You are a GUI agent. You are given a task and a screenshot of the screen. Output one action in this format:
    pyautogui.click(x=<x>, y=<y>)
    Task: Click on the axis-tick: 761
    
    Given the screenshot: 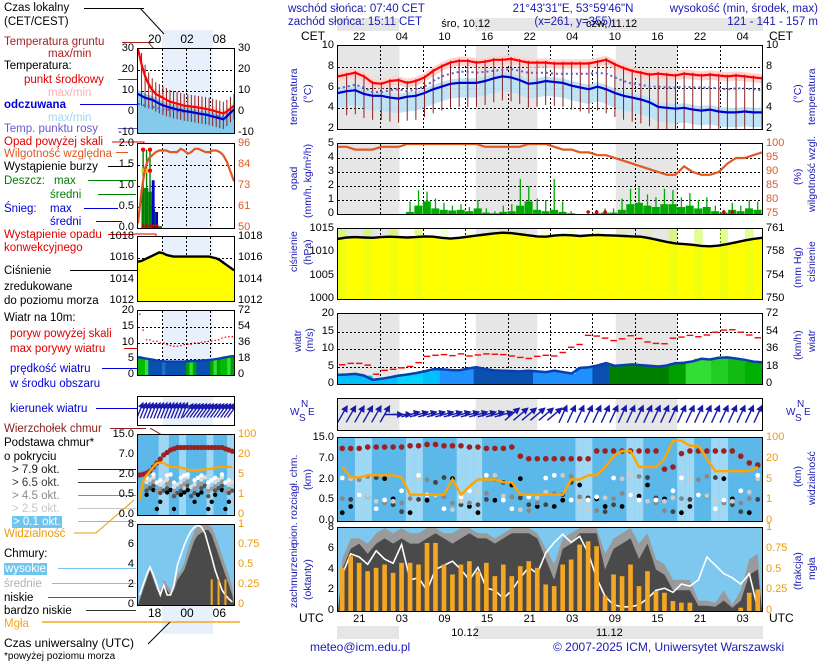 What is the action you would take?
    pyautogui.click(x=775, y=228)
    